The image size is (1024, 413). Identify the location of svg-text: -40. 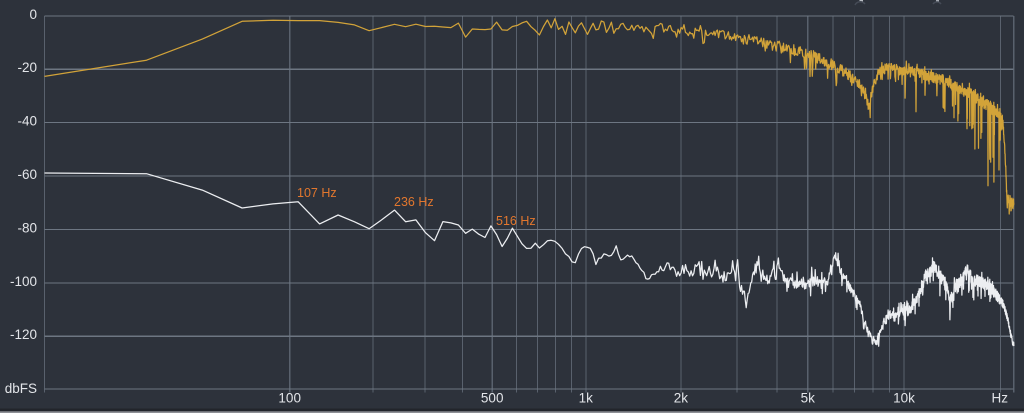
(27, 121).